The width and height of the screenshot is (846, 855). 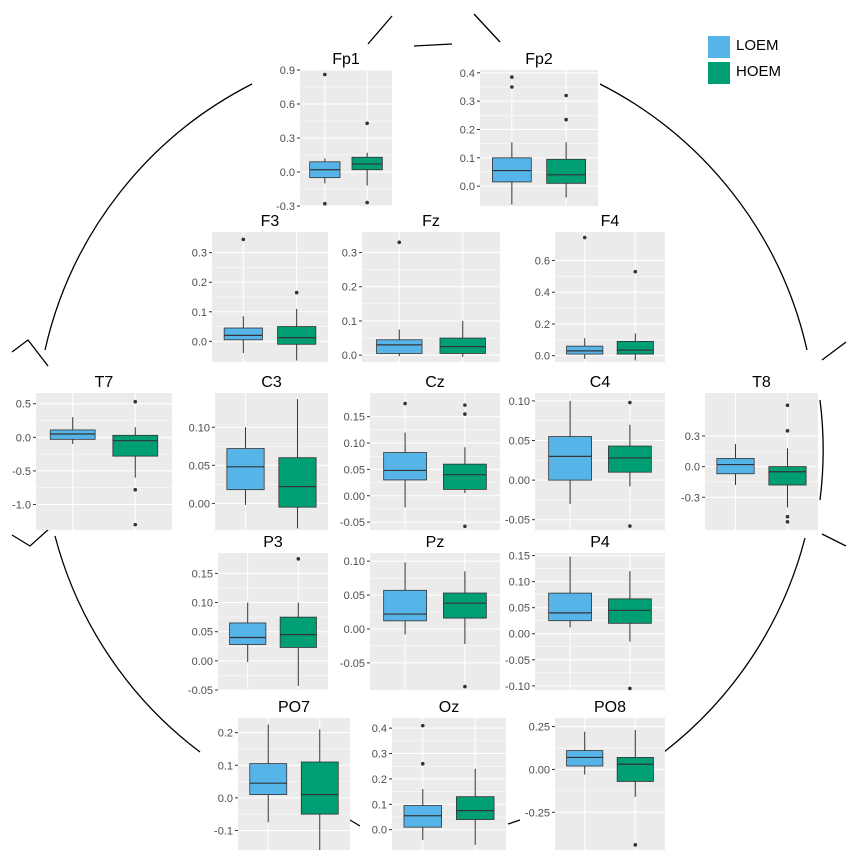 What do you see at coordinates (703, 217) in the screenshot?
I see `head-arc-upper-right` at bounding box center [703, 217].